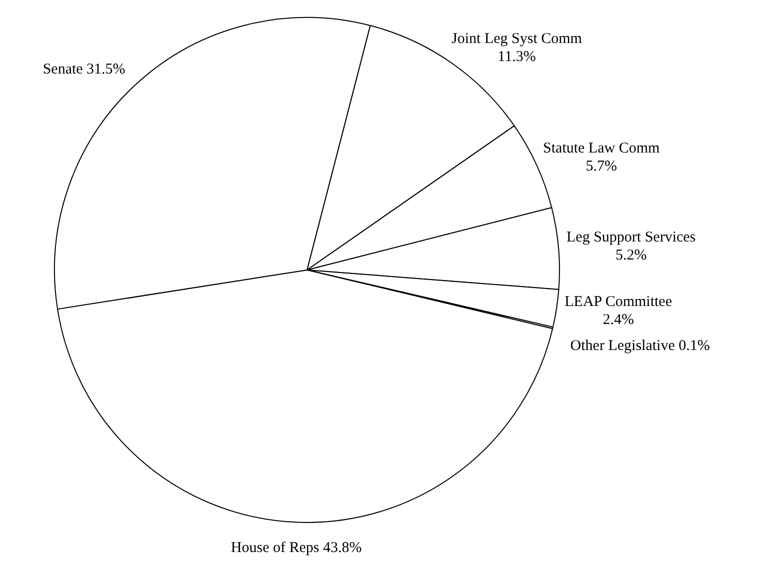  Describe the element at coordinates (601, 148) in the screenshot. I see `slice-label: Statute Law Comm` at that location.